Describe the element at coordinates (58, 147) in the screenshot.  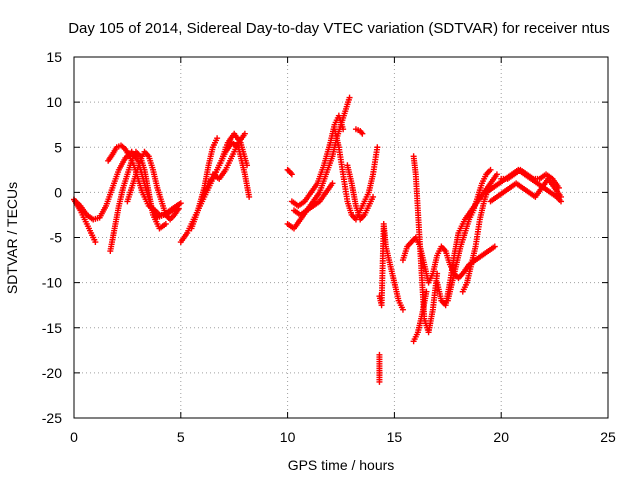
I see `y-tick-label: 5` at that location.